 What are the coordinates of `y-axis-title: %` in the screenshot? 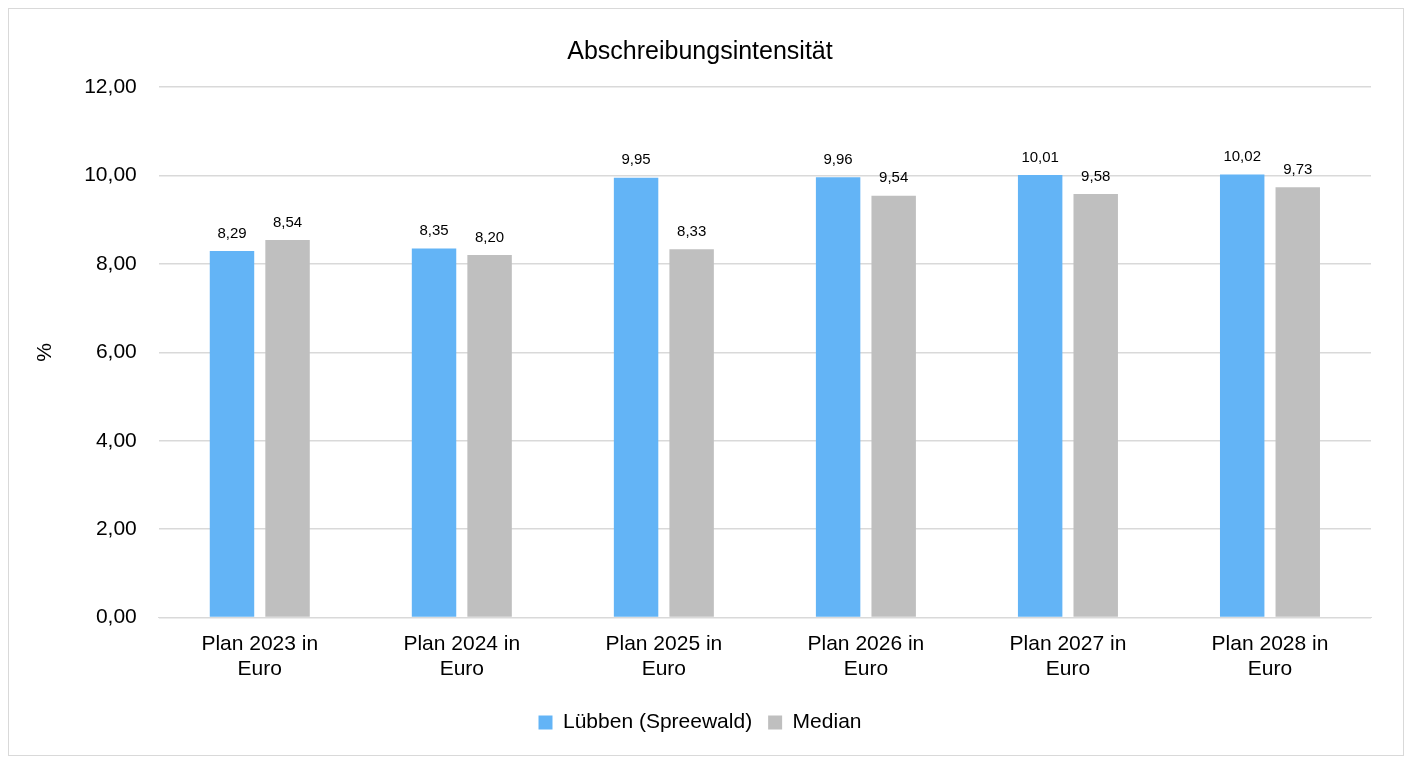 It's located at (44, 352).